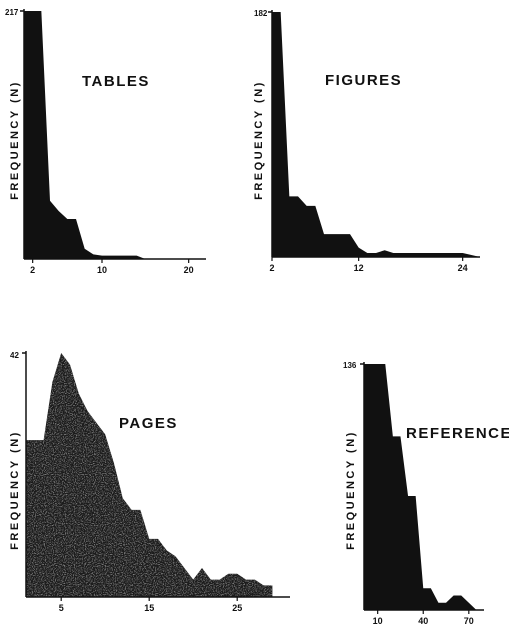 The width and height of the screenshot is (509, 625). What do you see at coordinates (115, 135) in the screenshot?
I see `tables-area` at bounding box center [115, 135].